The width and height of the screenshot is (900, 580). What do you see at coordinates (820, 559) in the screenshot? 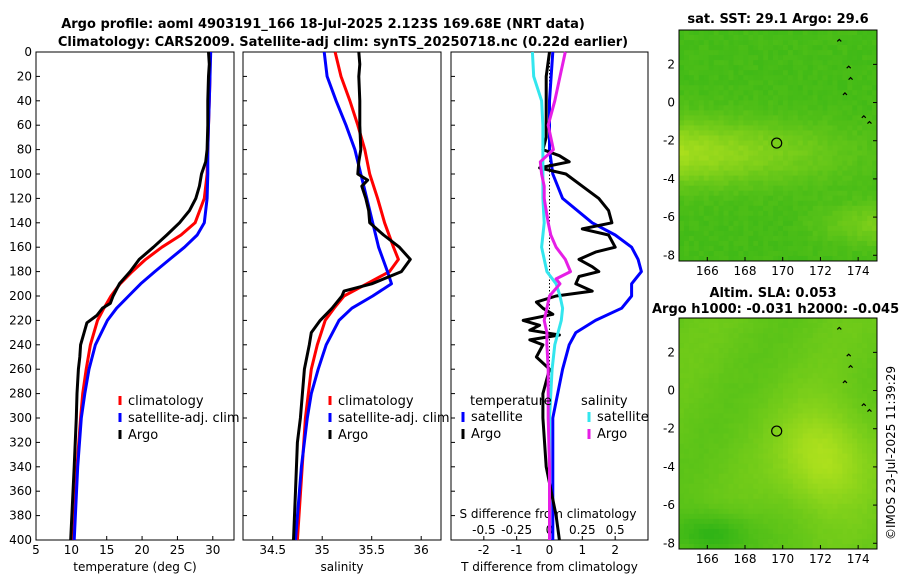
I see `x-tick-label: 172` at bounding box center [820, 559].